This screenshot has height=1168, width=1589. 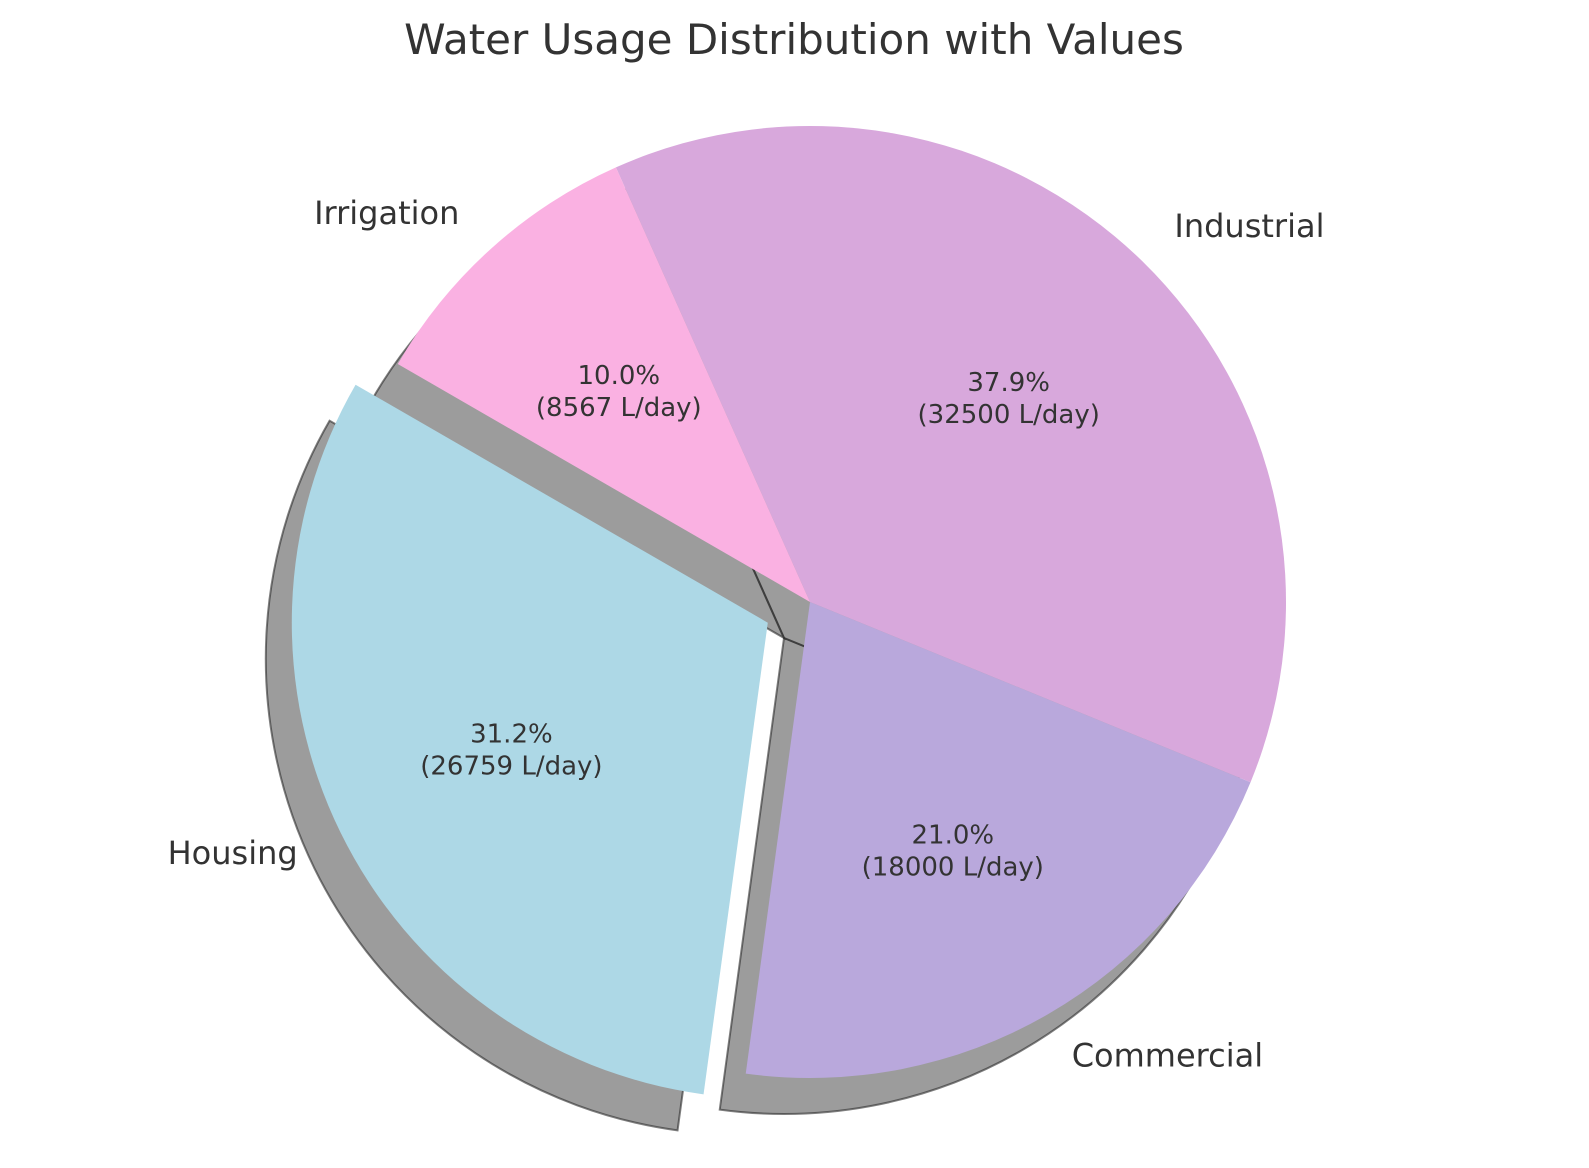 I want to click on pie-slice-irrigation, so click(x=603, y=384).